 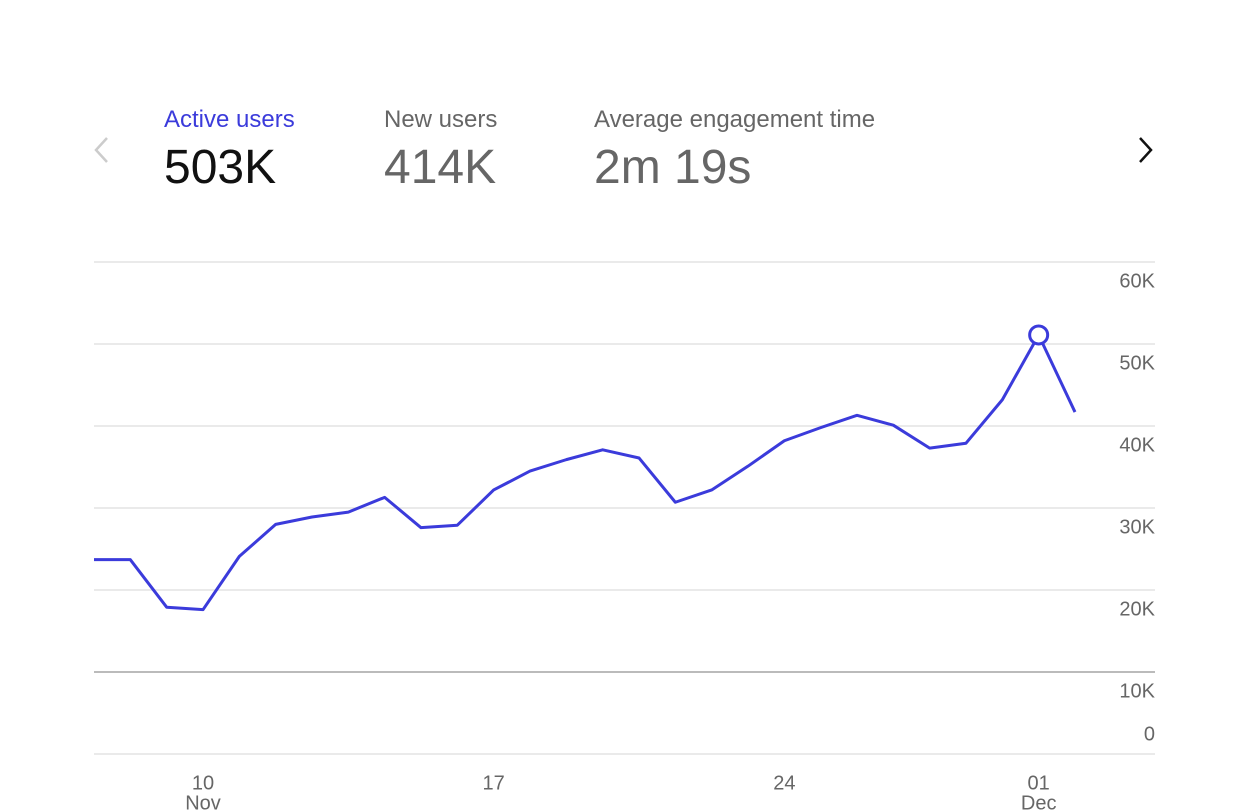 What do you see at coordinates (203, 783) in the screenshot?
I see `x-tick-label: 10` at bounding box center [203, 783].